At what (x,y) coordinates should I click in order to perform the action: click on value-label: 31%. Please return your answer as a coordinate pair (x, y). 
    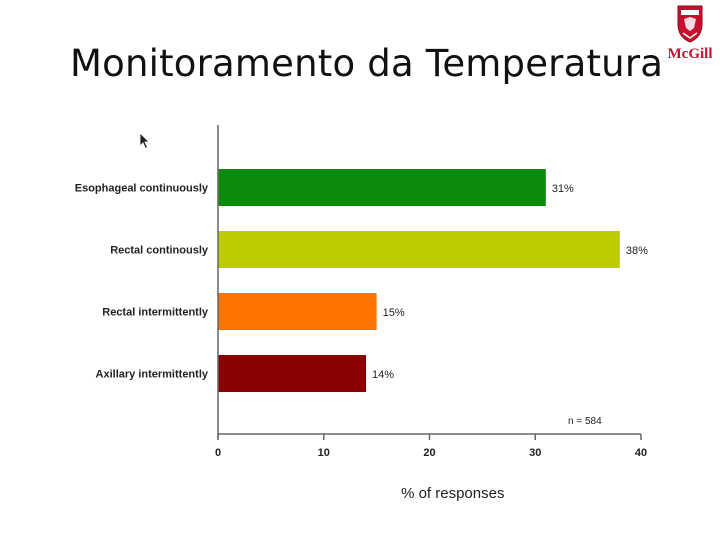
    Looking at the image, I should click on (563, 189).